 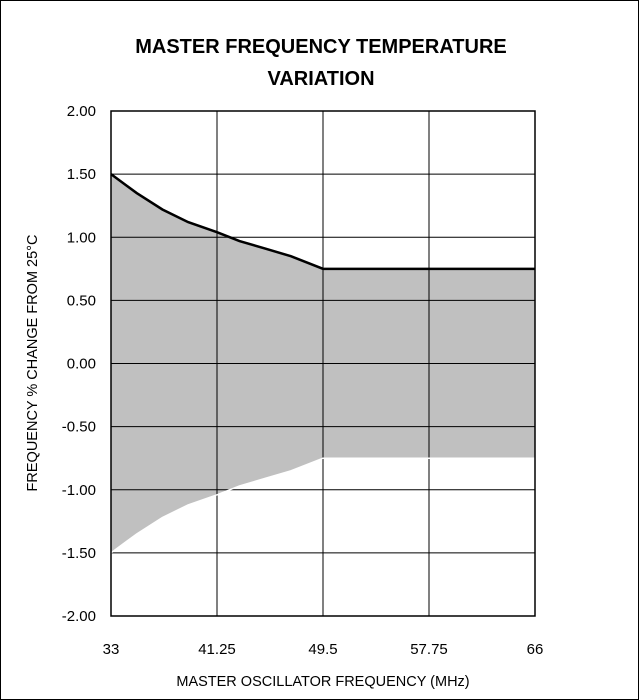 What do you see at coordinates (81, 364) in the screenshot?
I see `y-tick-label-4: 0.00` at bounding box center [81, 364].